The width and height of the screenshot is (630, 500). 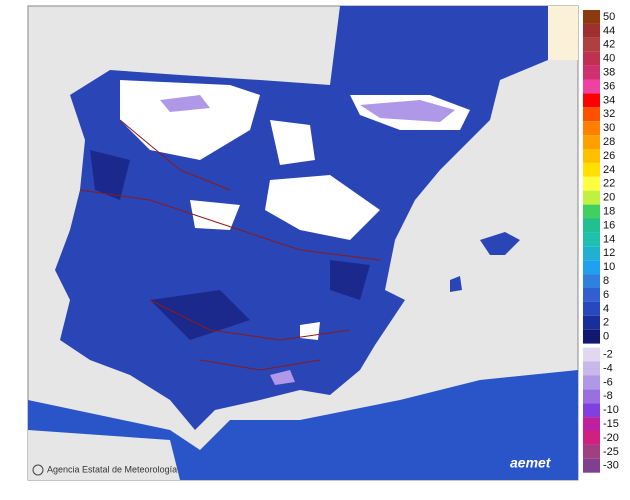 What do you see at coordinates (611, 466) in the screenshot?
I see `legend-label: -30` at bounding box center [611, 466].